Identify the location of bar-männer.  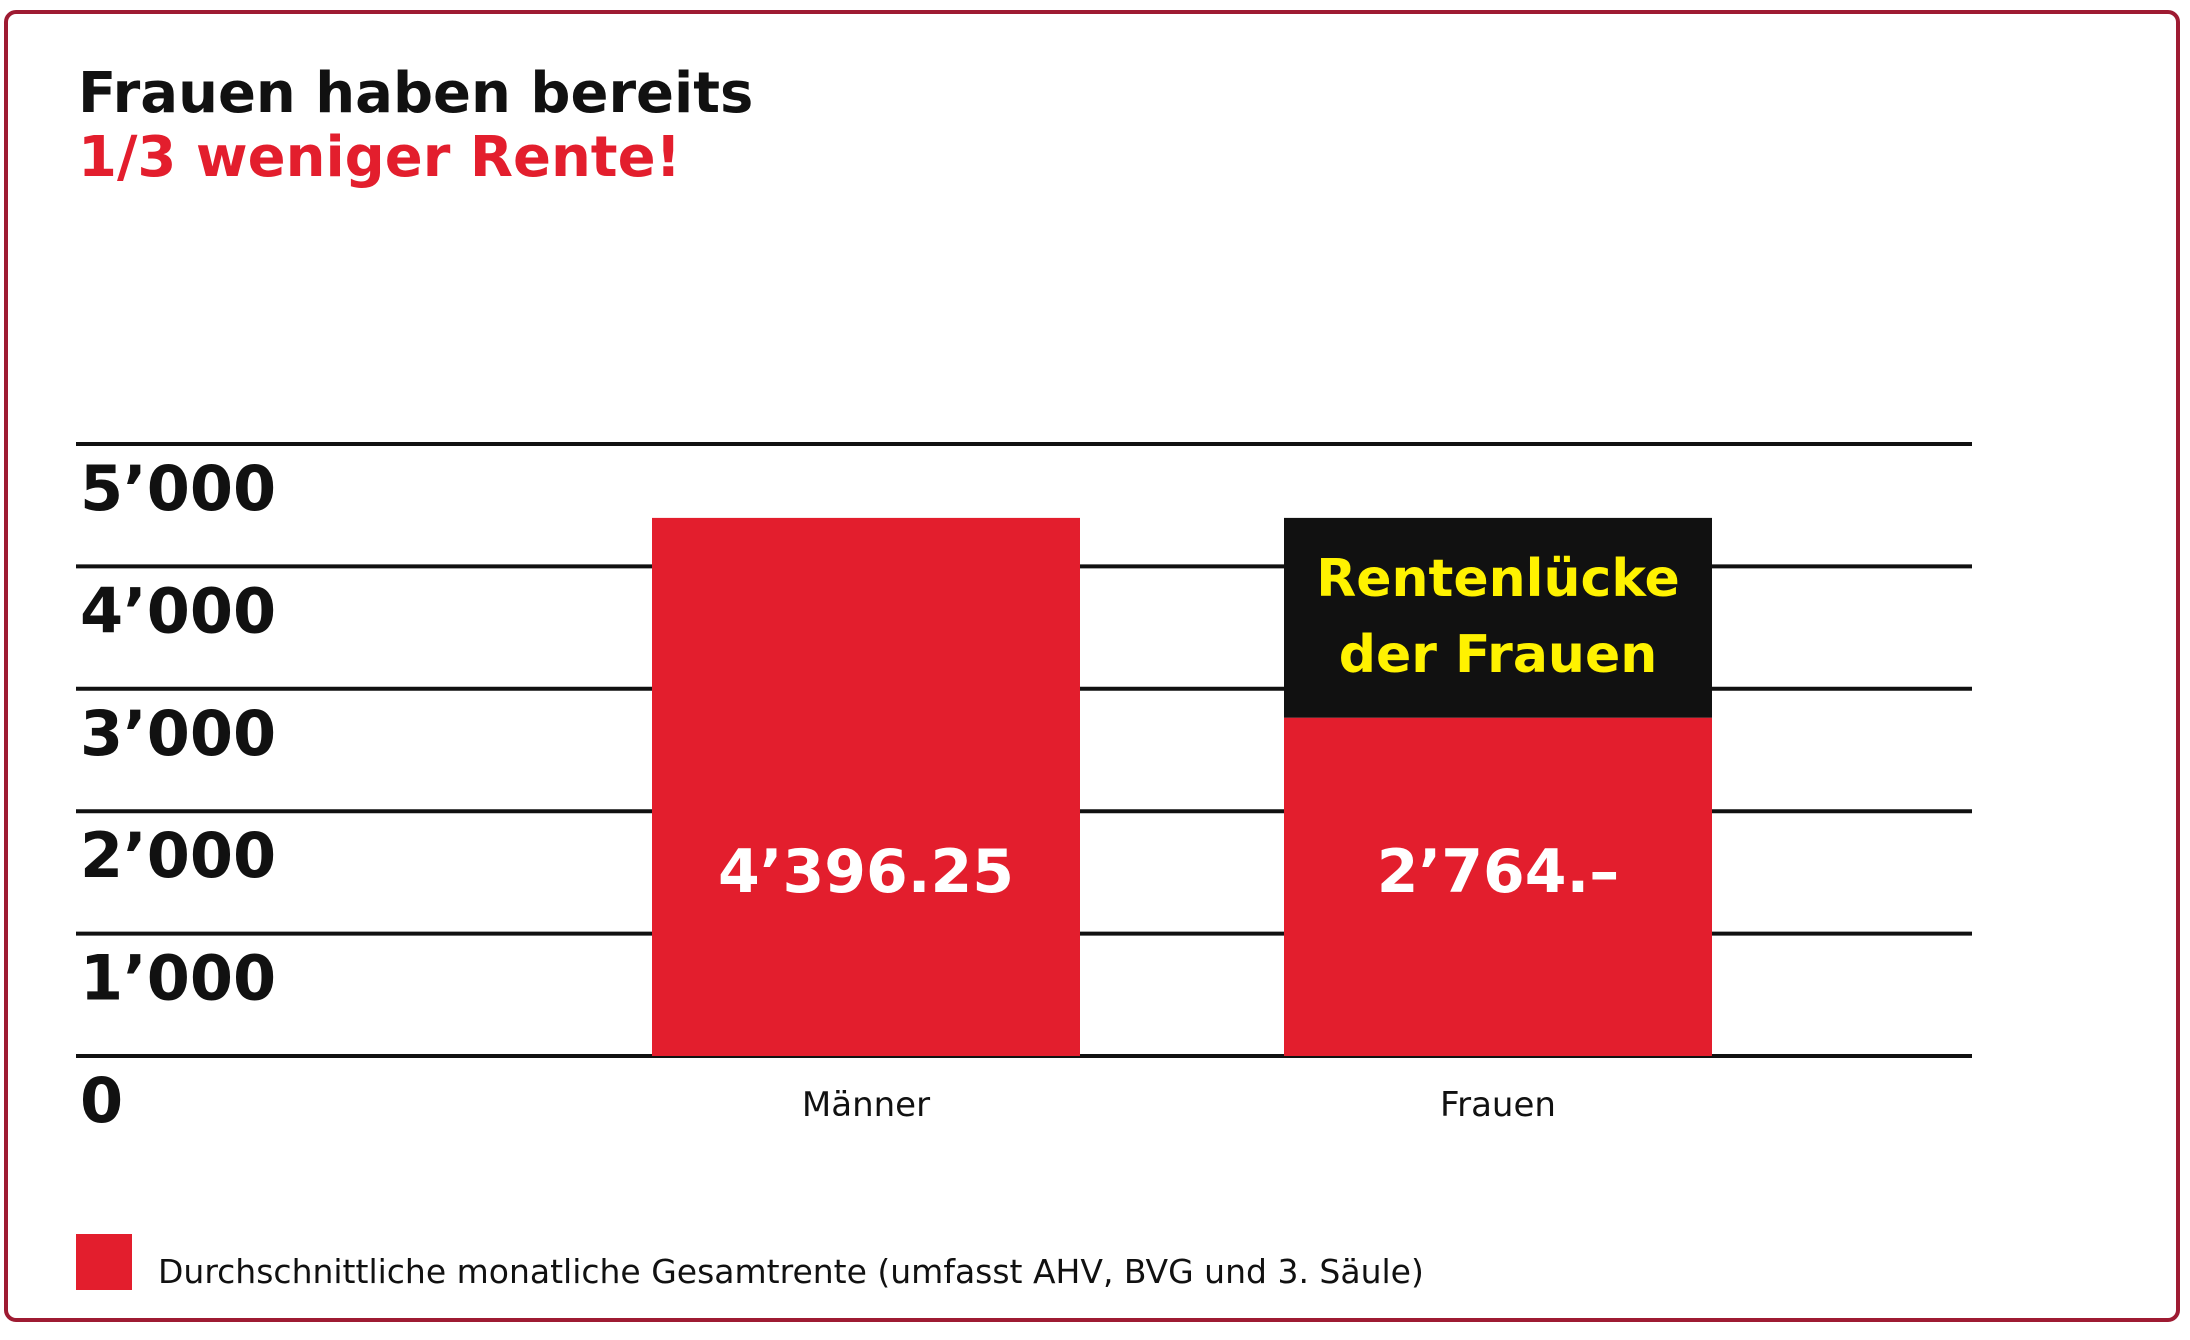
(866, 786).